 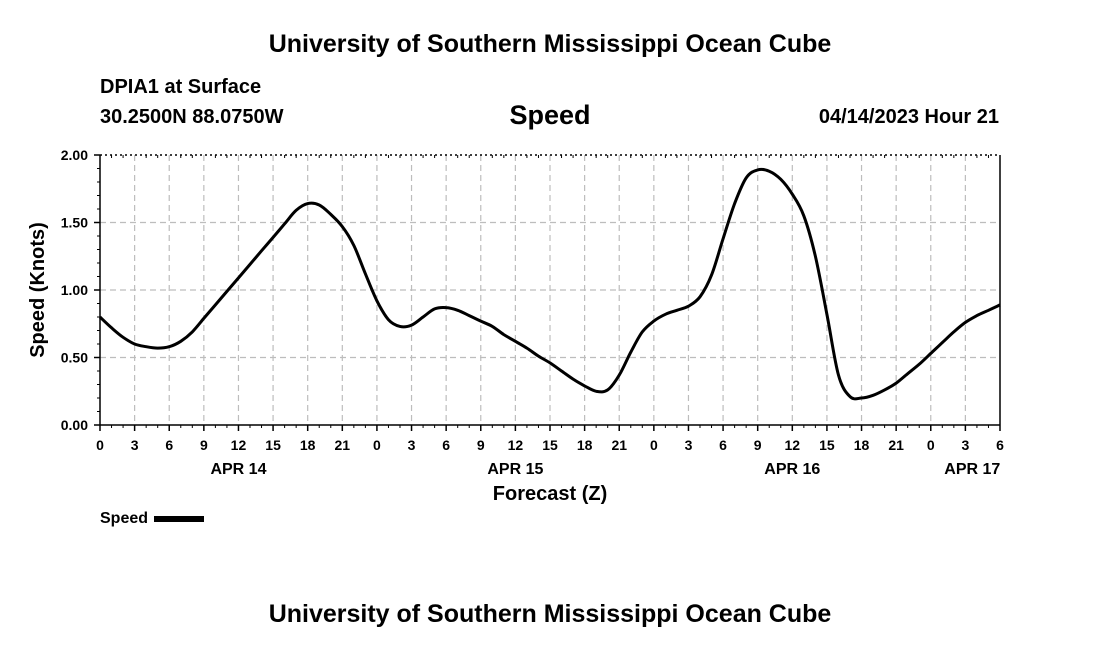 I want to click on y-tick-label: 1.50, so click(x=74, y=223).